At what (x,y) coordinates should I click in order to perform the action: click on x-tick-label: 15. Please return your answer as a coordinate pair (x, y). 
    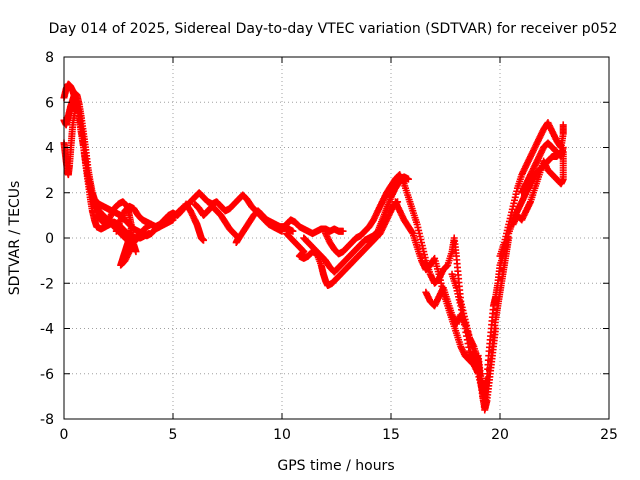
    Looking at the image, I should click on (391, 435).